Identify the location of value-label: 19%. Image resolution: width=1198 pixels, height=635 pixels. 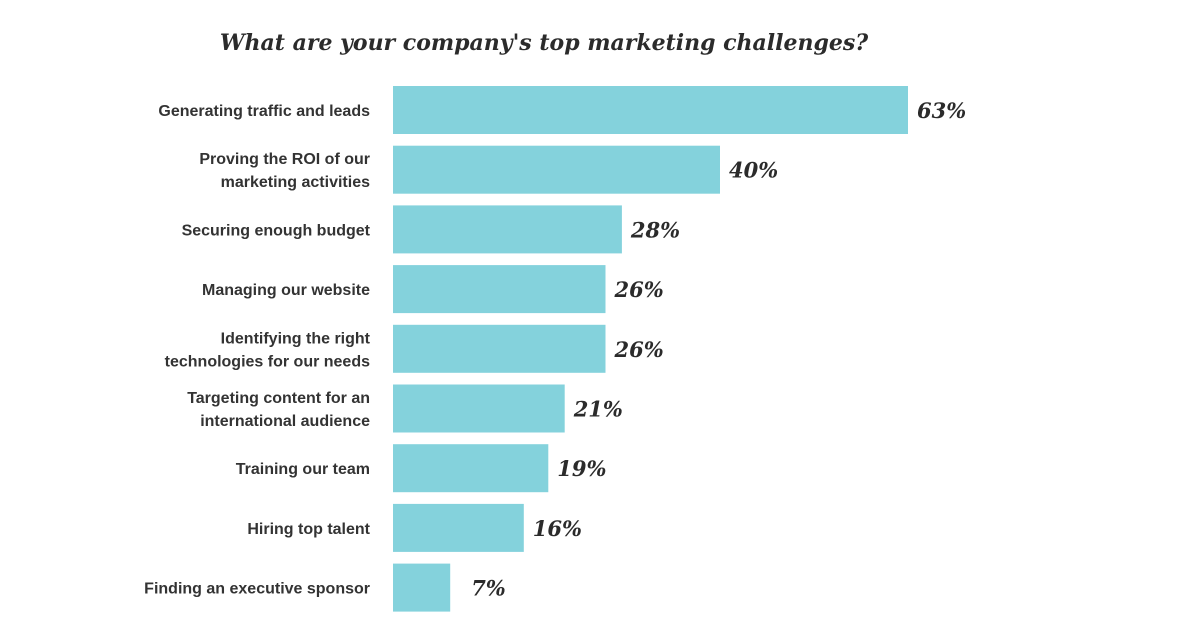
(581, 468).